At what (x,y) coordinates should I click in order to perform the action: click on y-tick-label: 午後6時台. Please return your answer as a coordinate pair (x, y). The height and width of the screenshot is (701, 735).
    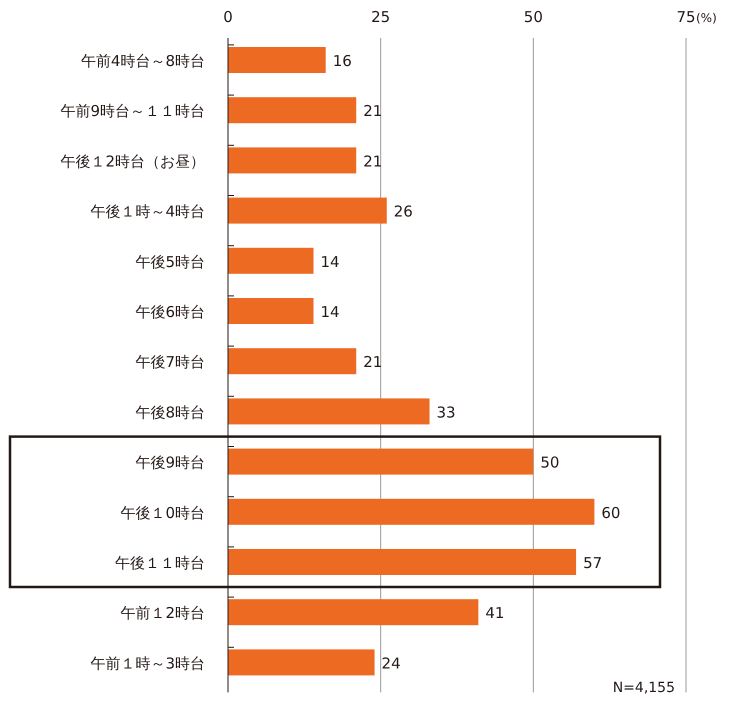
    Looking at the image, I should click on (170, 312).